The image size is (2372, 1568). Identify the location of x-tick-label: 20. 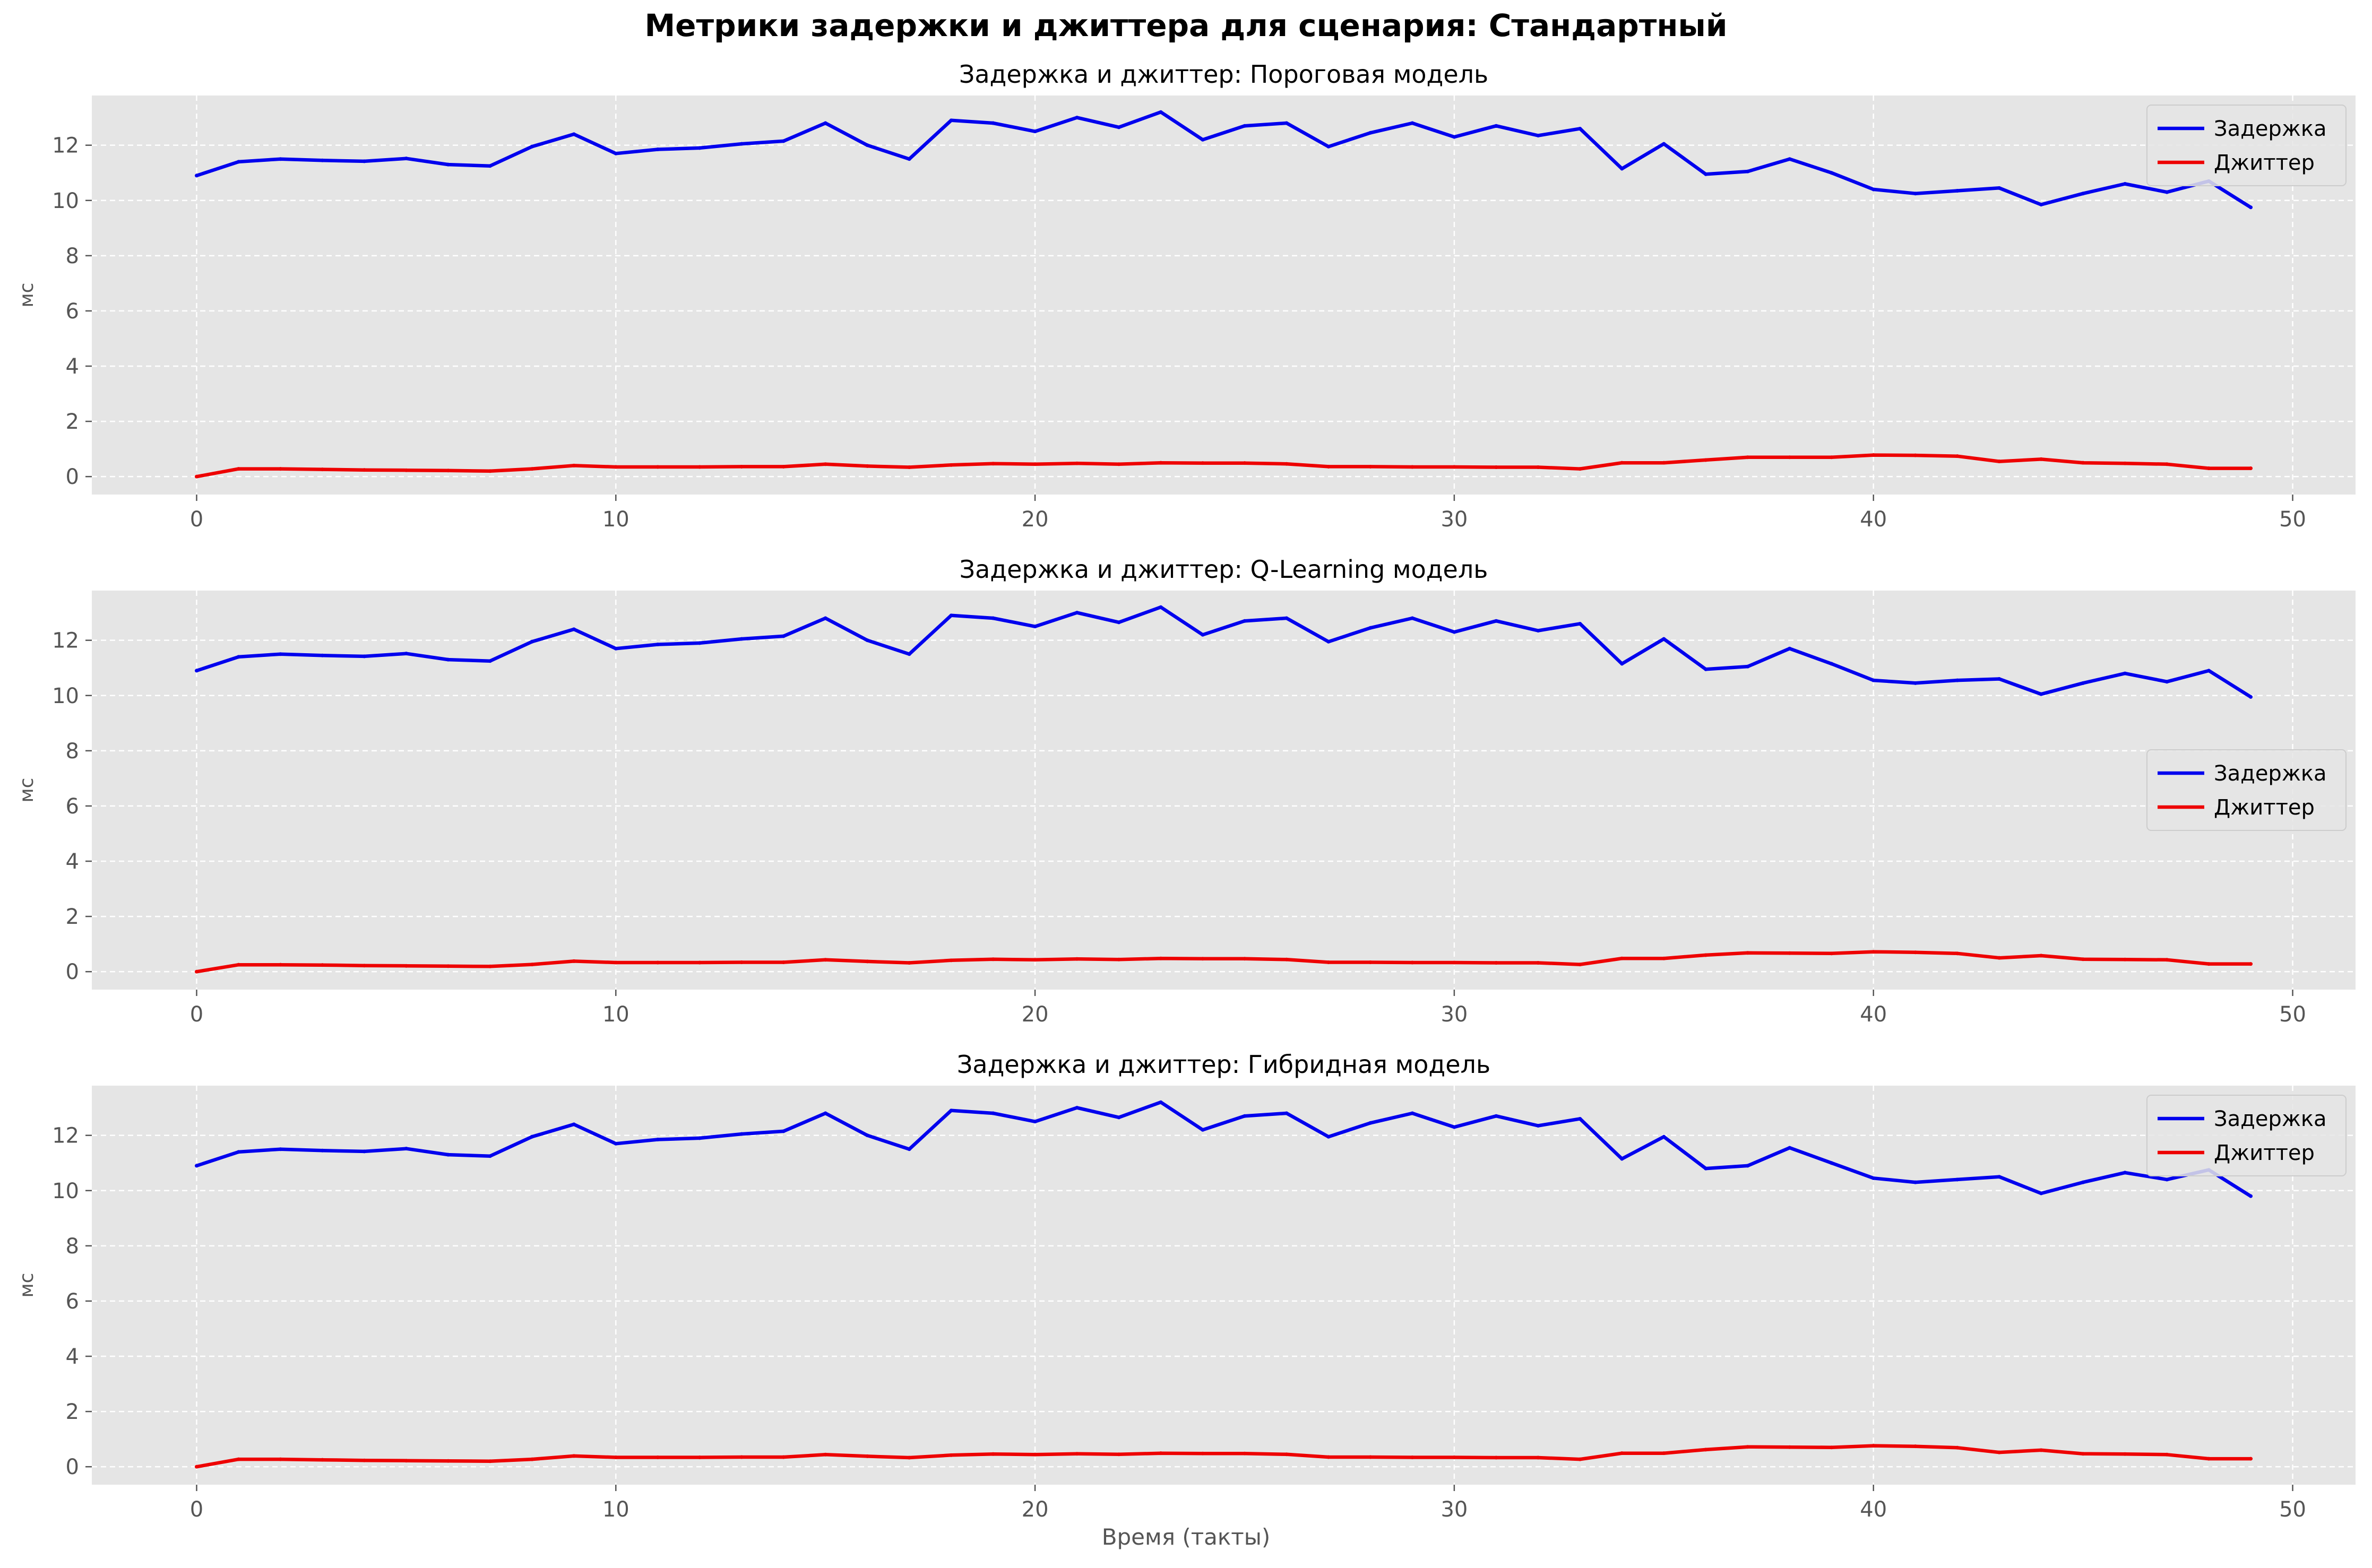
(1035, 1014).